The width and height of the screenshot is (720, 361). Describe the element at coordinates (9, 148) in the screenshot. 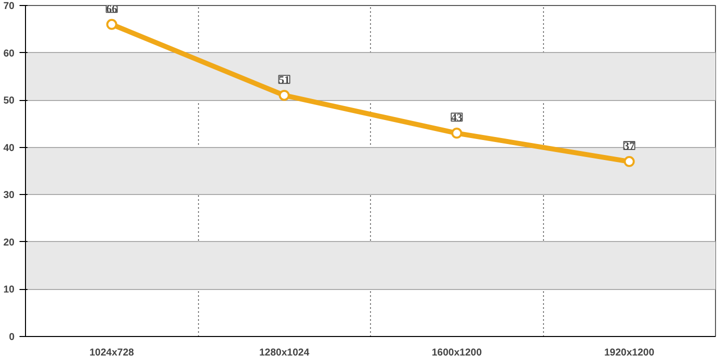

I see `y-tick-label: 40` at that location.